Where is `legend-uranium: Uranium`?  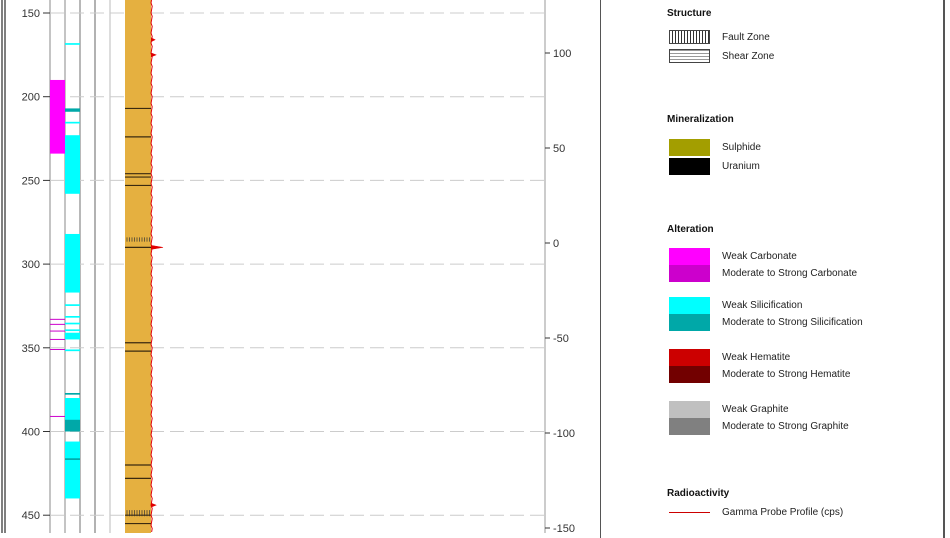
legend-uranium: Uranium is located at coordinates (714, 166).